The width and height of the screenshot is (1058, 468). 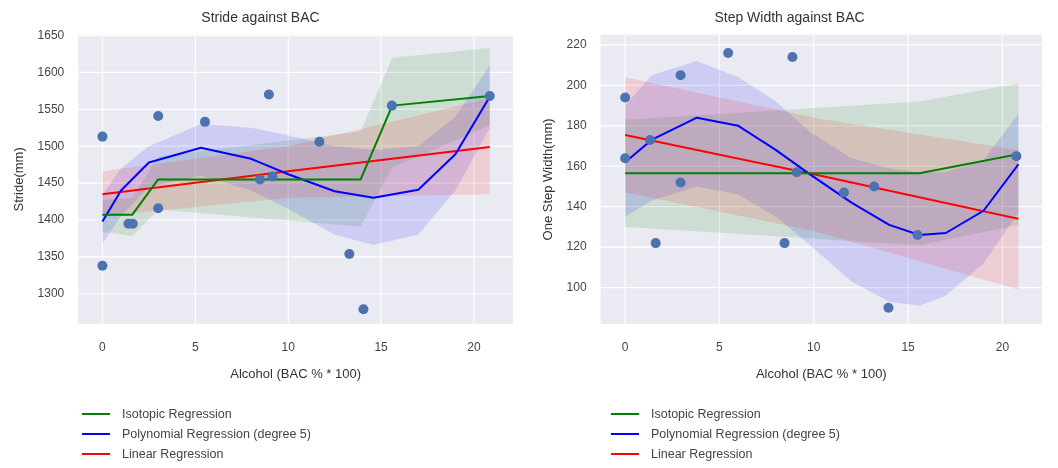 I want to click on y-axis-title: Stride(mm), so click(x=19, y=179).